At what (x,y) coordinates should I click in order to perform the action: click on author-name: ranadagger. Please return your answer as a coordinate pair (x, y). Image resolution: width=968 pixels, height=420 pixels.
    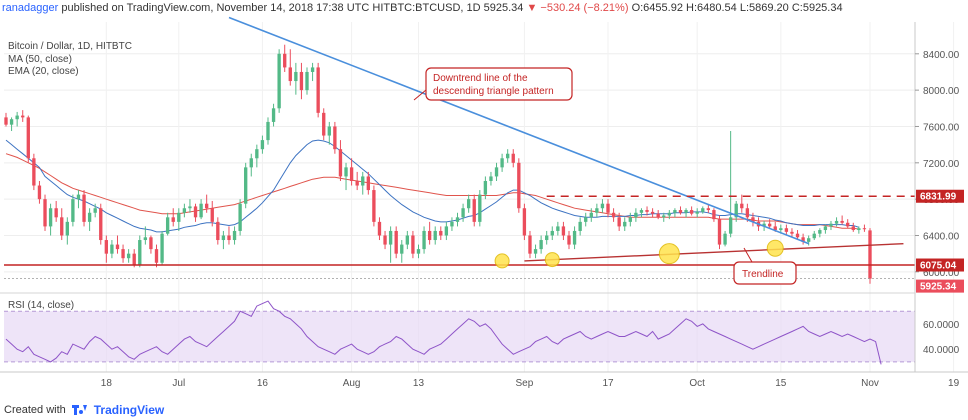
    Looking at the image, I should click on (30, 8).